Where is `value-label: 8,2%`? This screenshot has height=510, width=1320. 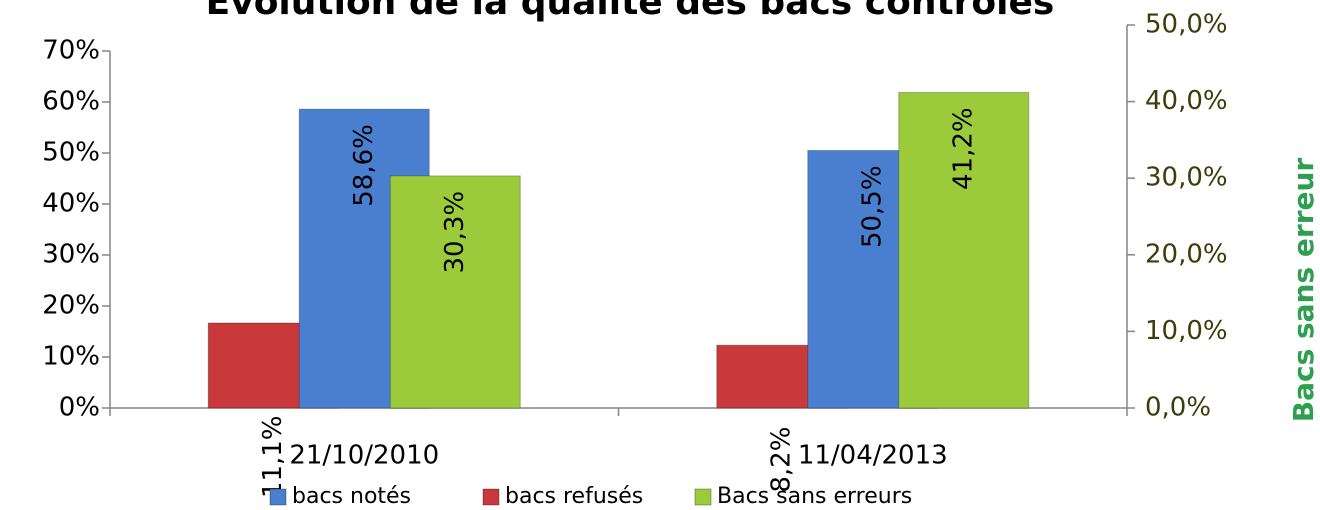 value-label: 8,2% is located at coordinates (781, 460).